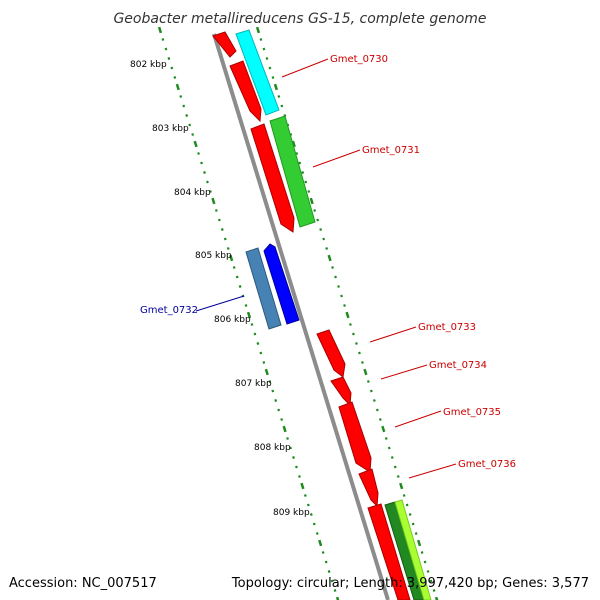 The width and height of the screenshot is (600, 600). What do you see at coordinates (447, 327) in the screenshot?
I see `gene-label-gmet-0733: Gmet_0733` at bounding box center [447, 327].